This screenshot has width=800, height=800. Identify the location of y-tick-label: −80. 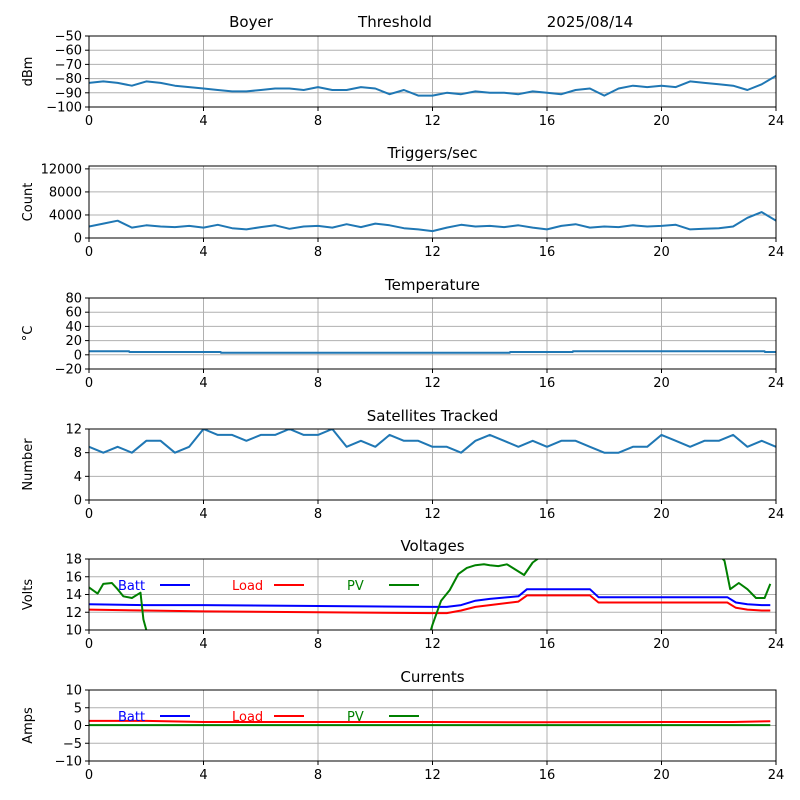
(68, 79).